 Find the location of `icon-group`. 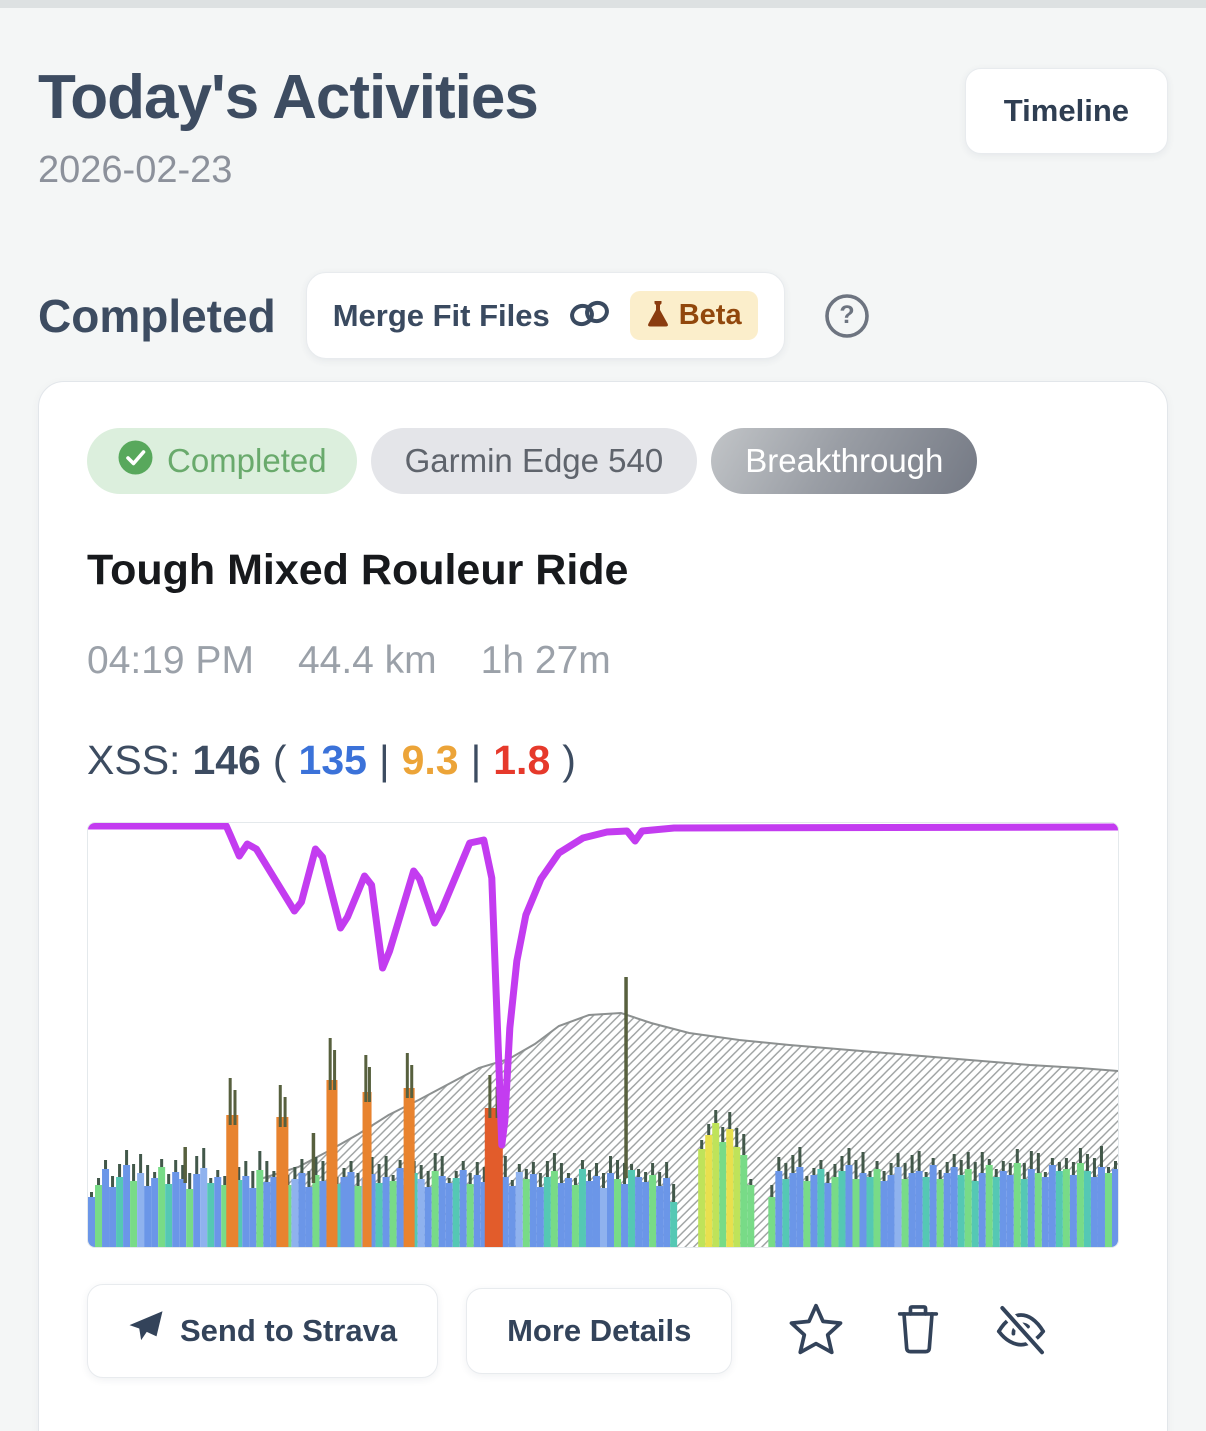

icon-group is located at coordinates (919, 1331).